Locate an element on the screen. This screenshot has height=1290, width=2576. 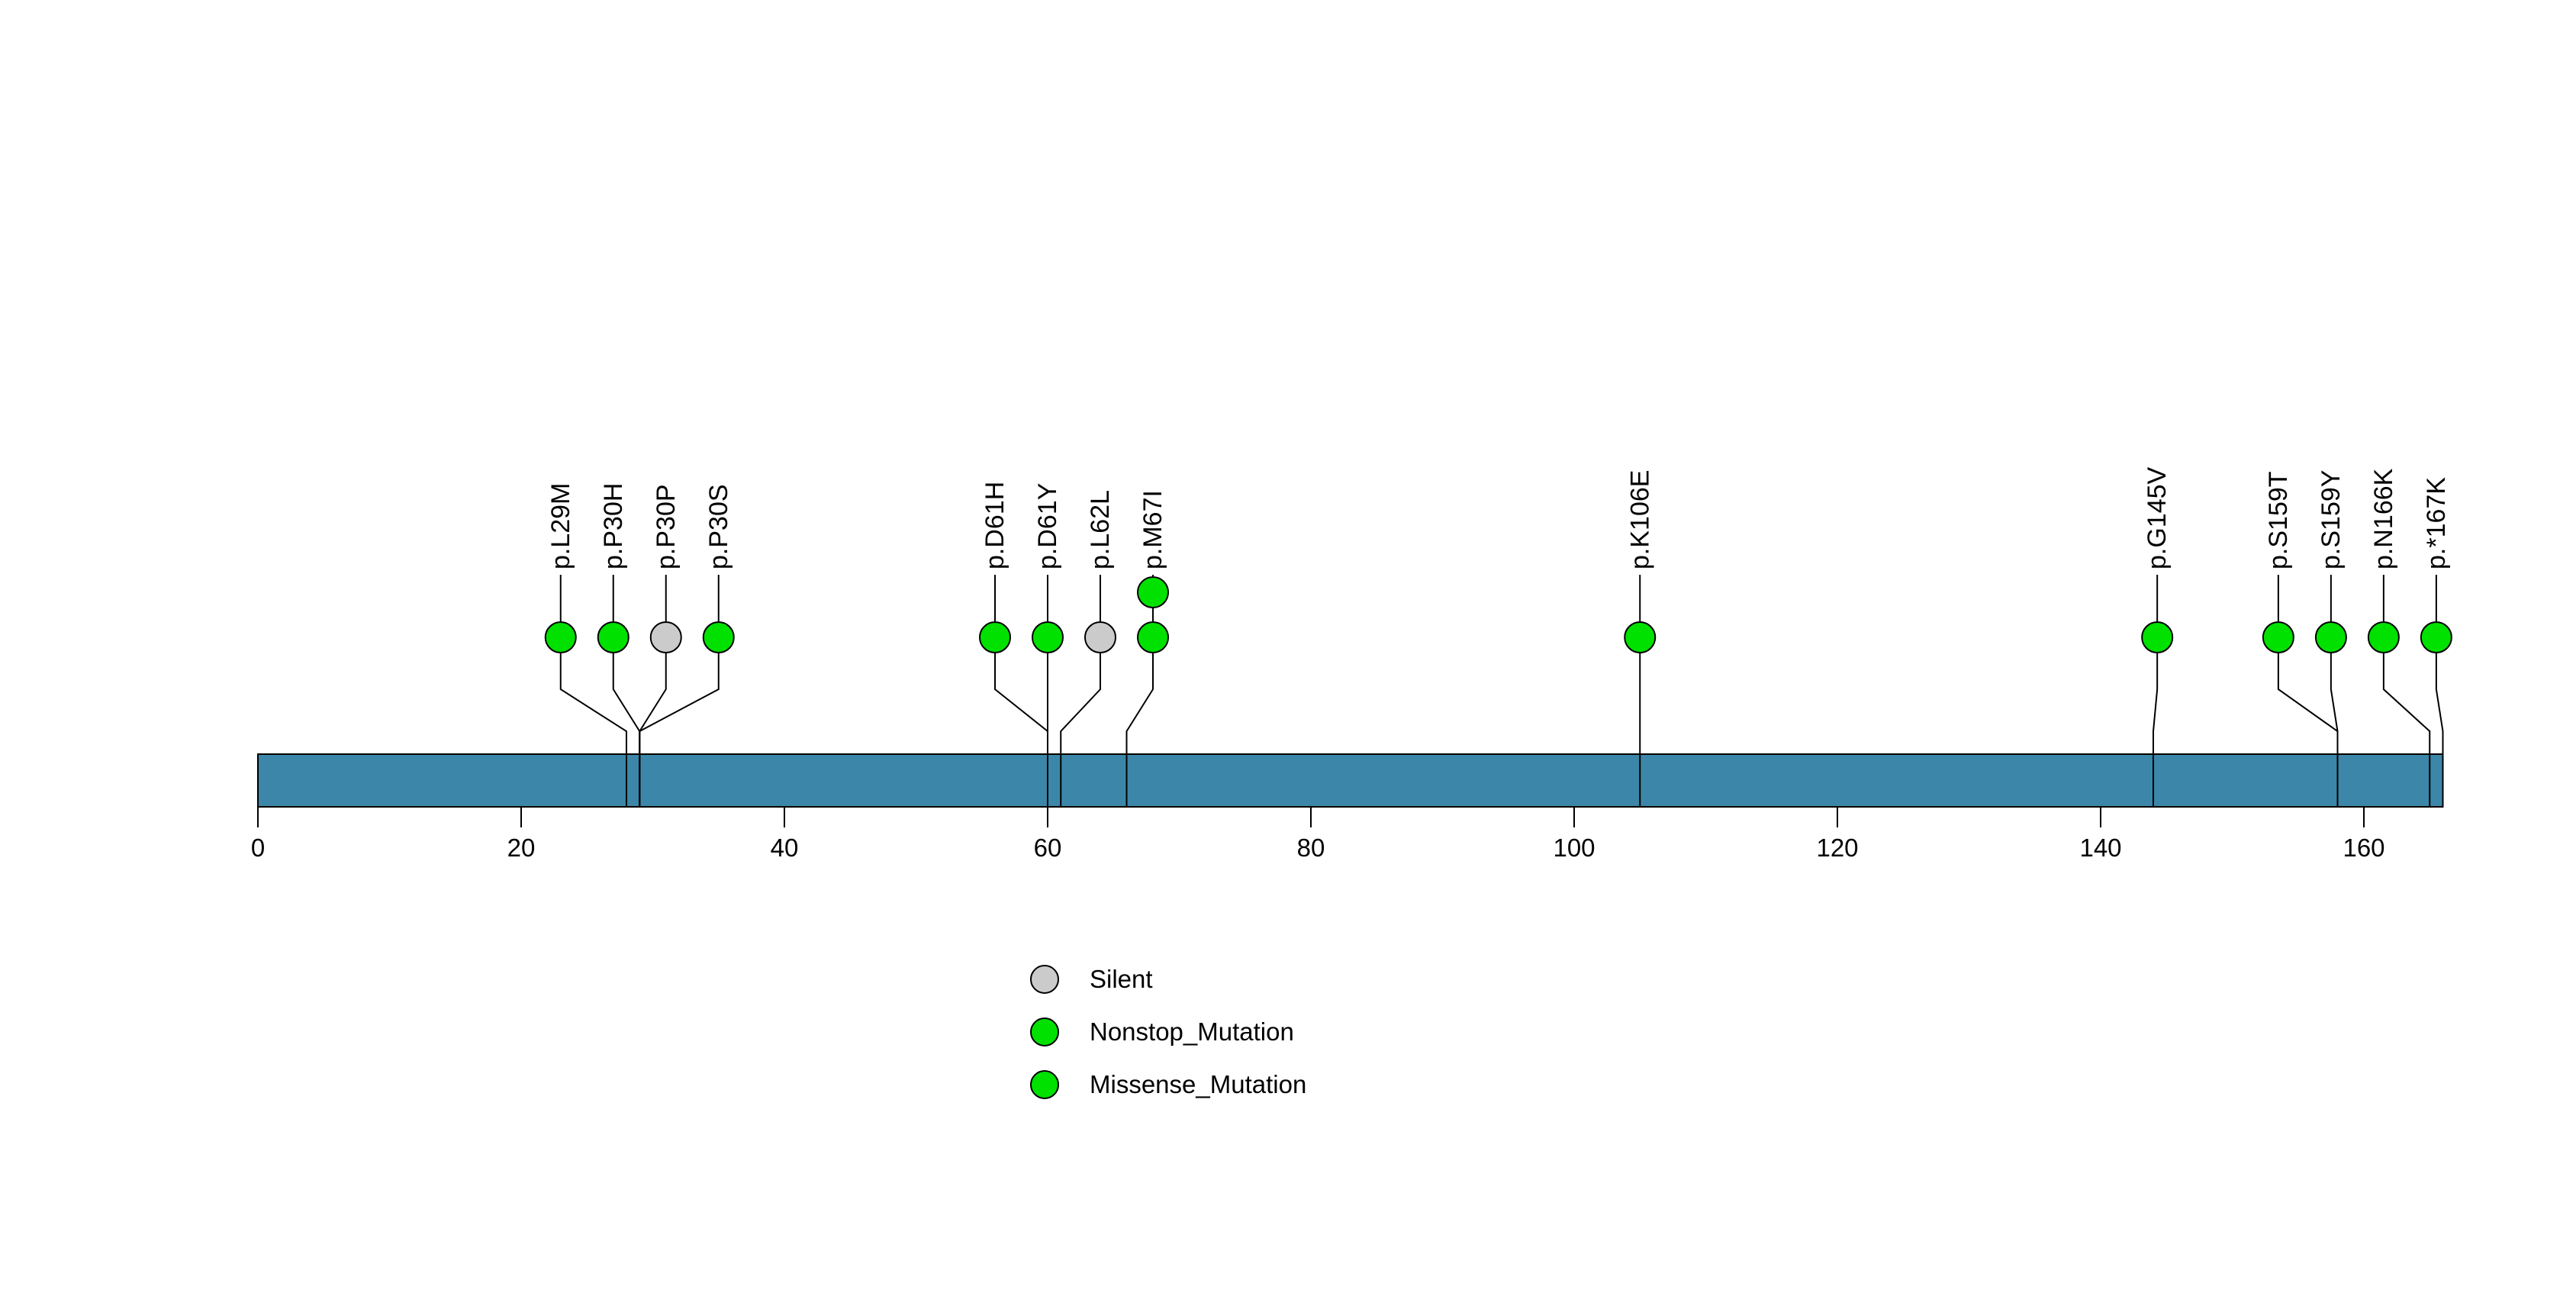
axis-tick-label: 140 is located at coordinates (2100, 848).